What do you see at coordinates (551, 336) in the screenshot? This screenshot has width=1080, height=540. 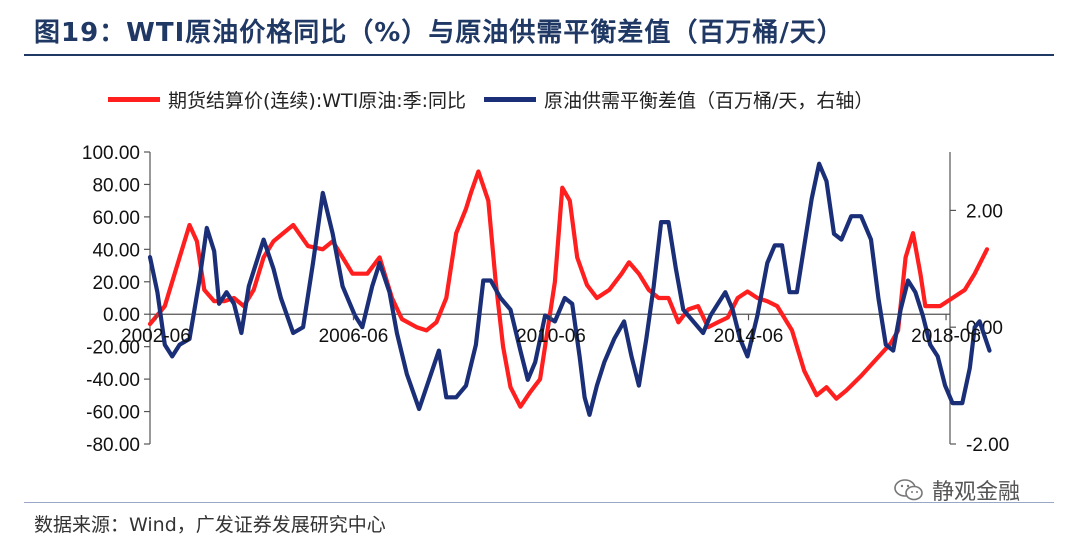 I see `x-tick-label: 2010-06` at bounding box center [551, 336].